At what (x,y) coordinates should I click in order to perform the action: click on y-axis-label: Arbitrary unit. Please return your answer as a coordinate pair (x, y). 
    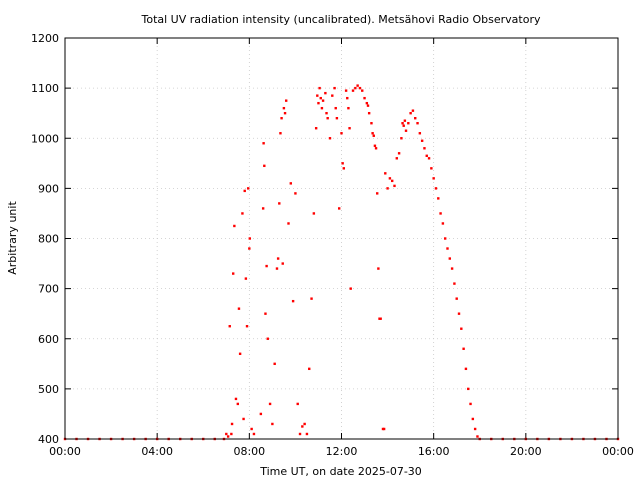
    Looking at the image, I should click on (12, 238).